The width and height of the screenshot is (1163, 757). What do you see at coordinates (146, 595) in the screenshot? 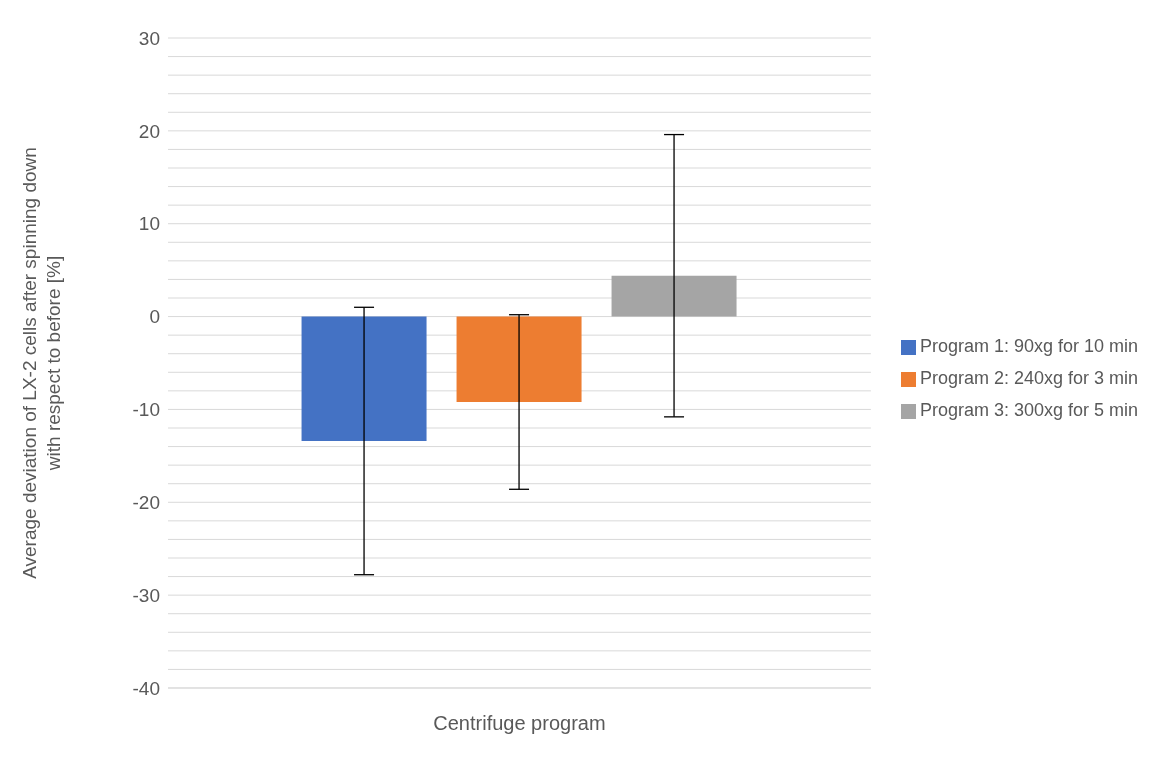
I see `y-tick-label: -30` at bounding box center [146, 595].